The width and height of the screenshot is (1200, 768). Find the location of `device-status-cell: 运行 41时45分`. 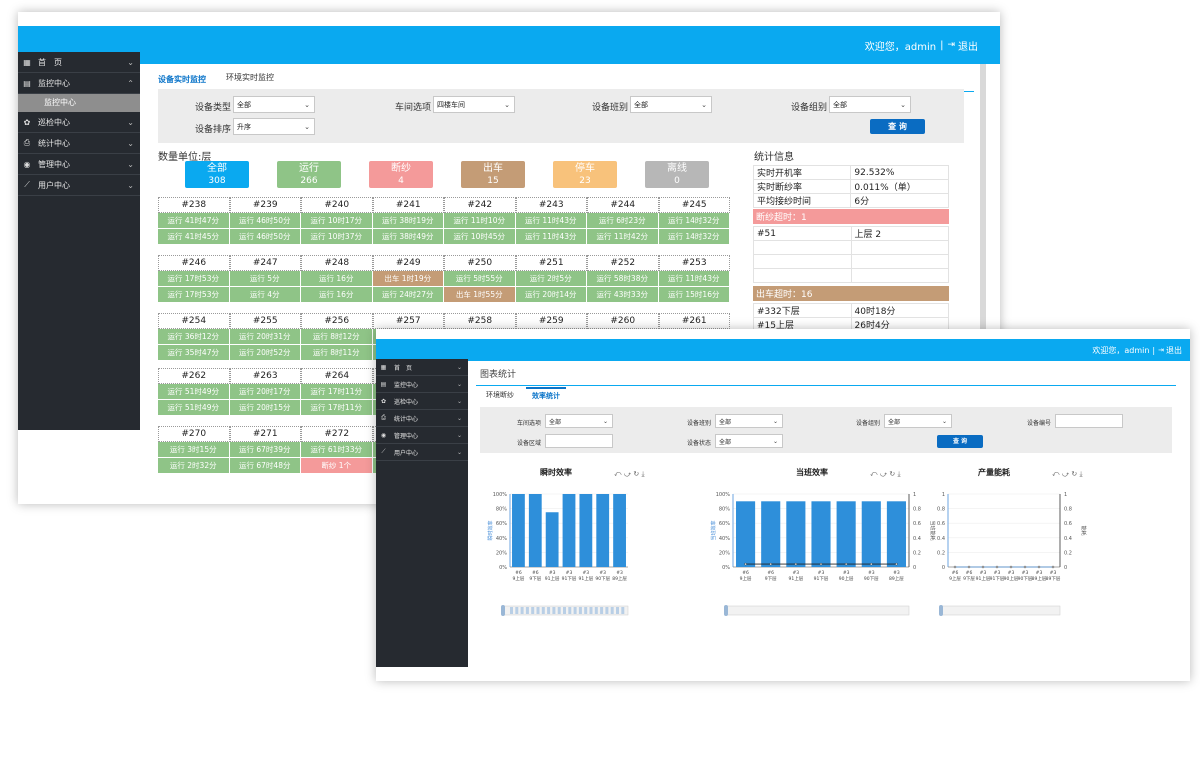

device-status-cell: 运行 41时45分 is located at coordinates (194, 237).